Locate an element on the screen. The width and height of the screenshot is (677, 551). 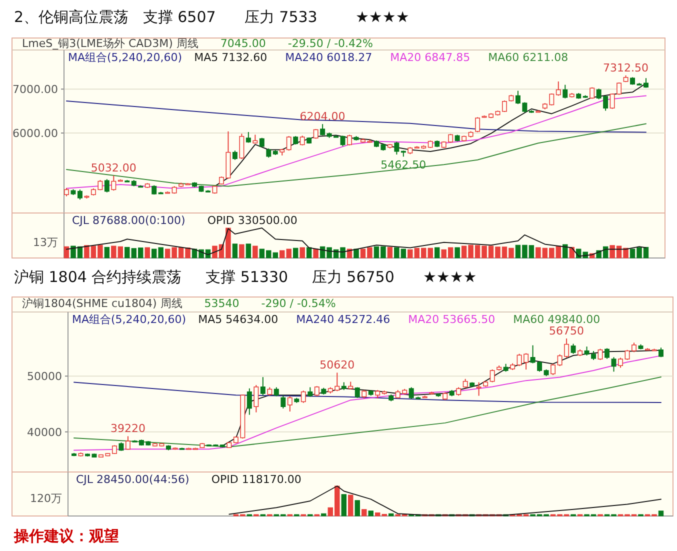
series-label: OPID 330500.00 is located at coordinates (252, 220).